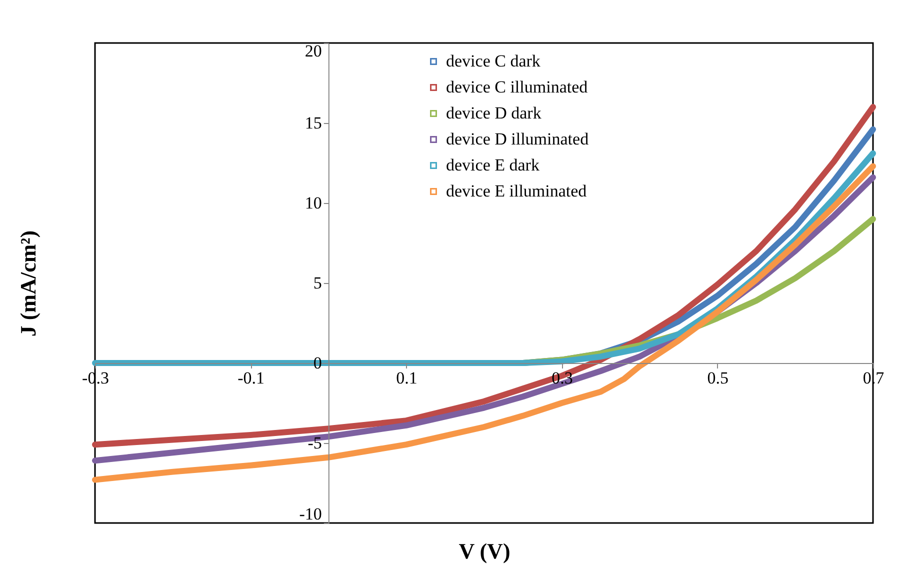  Describe the element at coordinates (313, 203) in the screenshot. I see `y-tick-label: 10` at that location.